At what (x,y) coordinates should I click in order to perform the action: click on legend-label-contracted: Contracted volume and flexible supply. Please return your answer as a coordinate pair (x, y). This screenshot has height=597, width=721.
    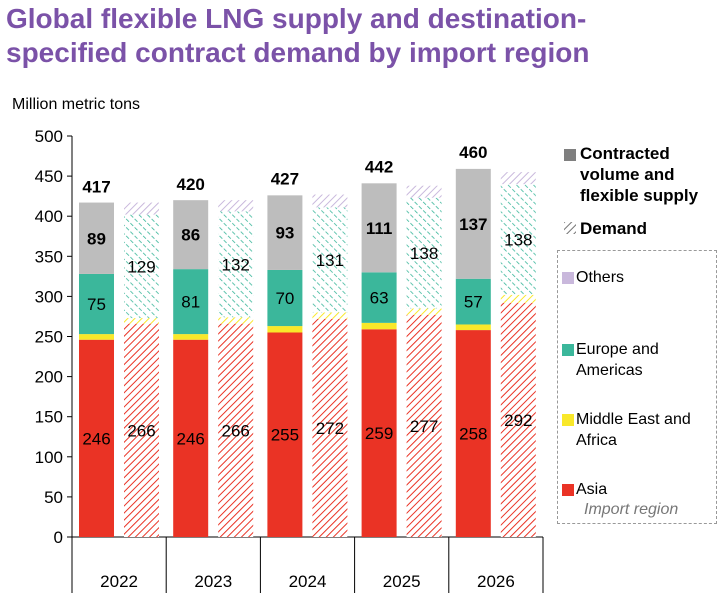
    Looking at the image, I should click on (639, 174).